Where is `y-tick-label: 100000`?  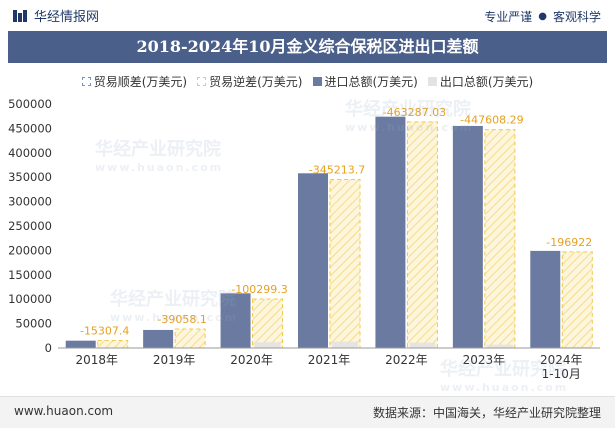 y-tick-label: 100000 is located at coordinates (30, 299).